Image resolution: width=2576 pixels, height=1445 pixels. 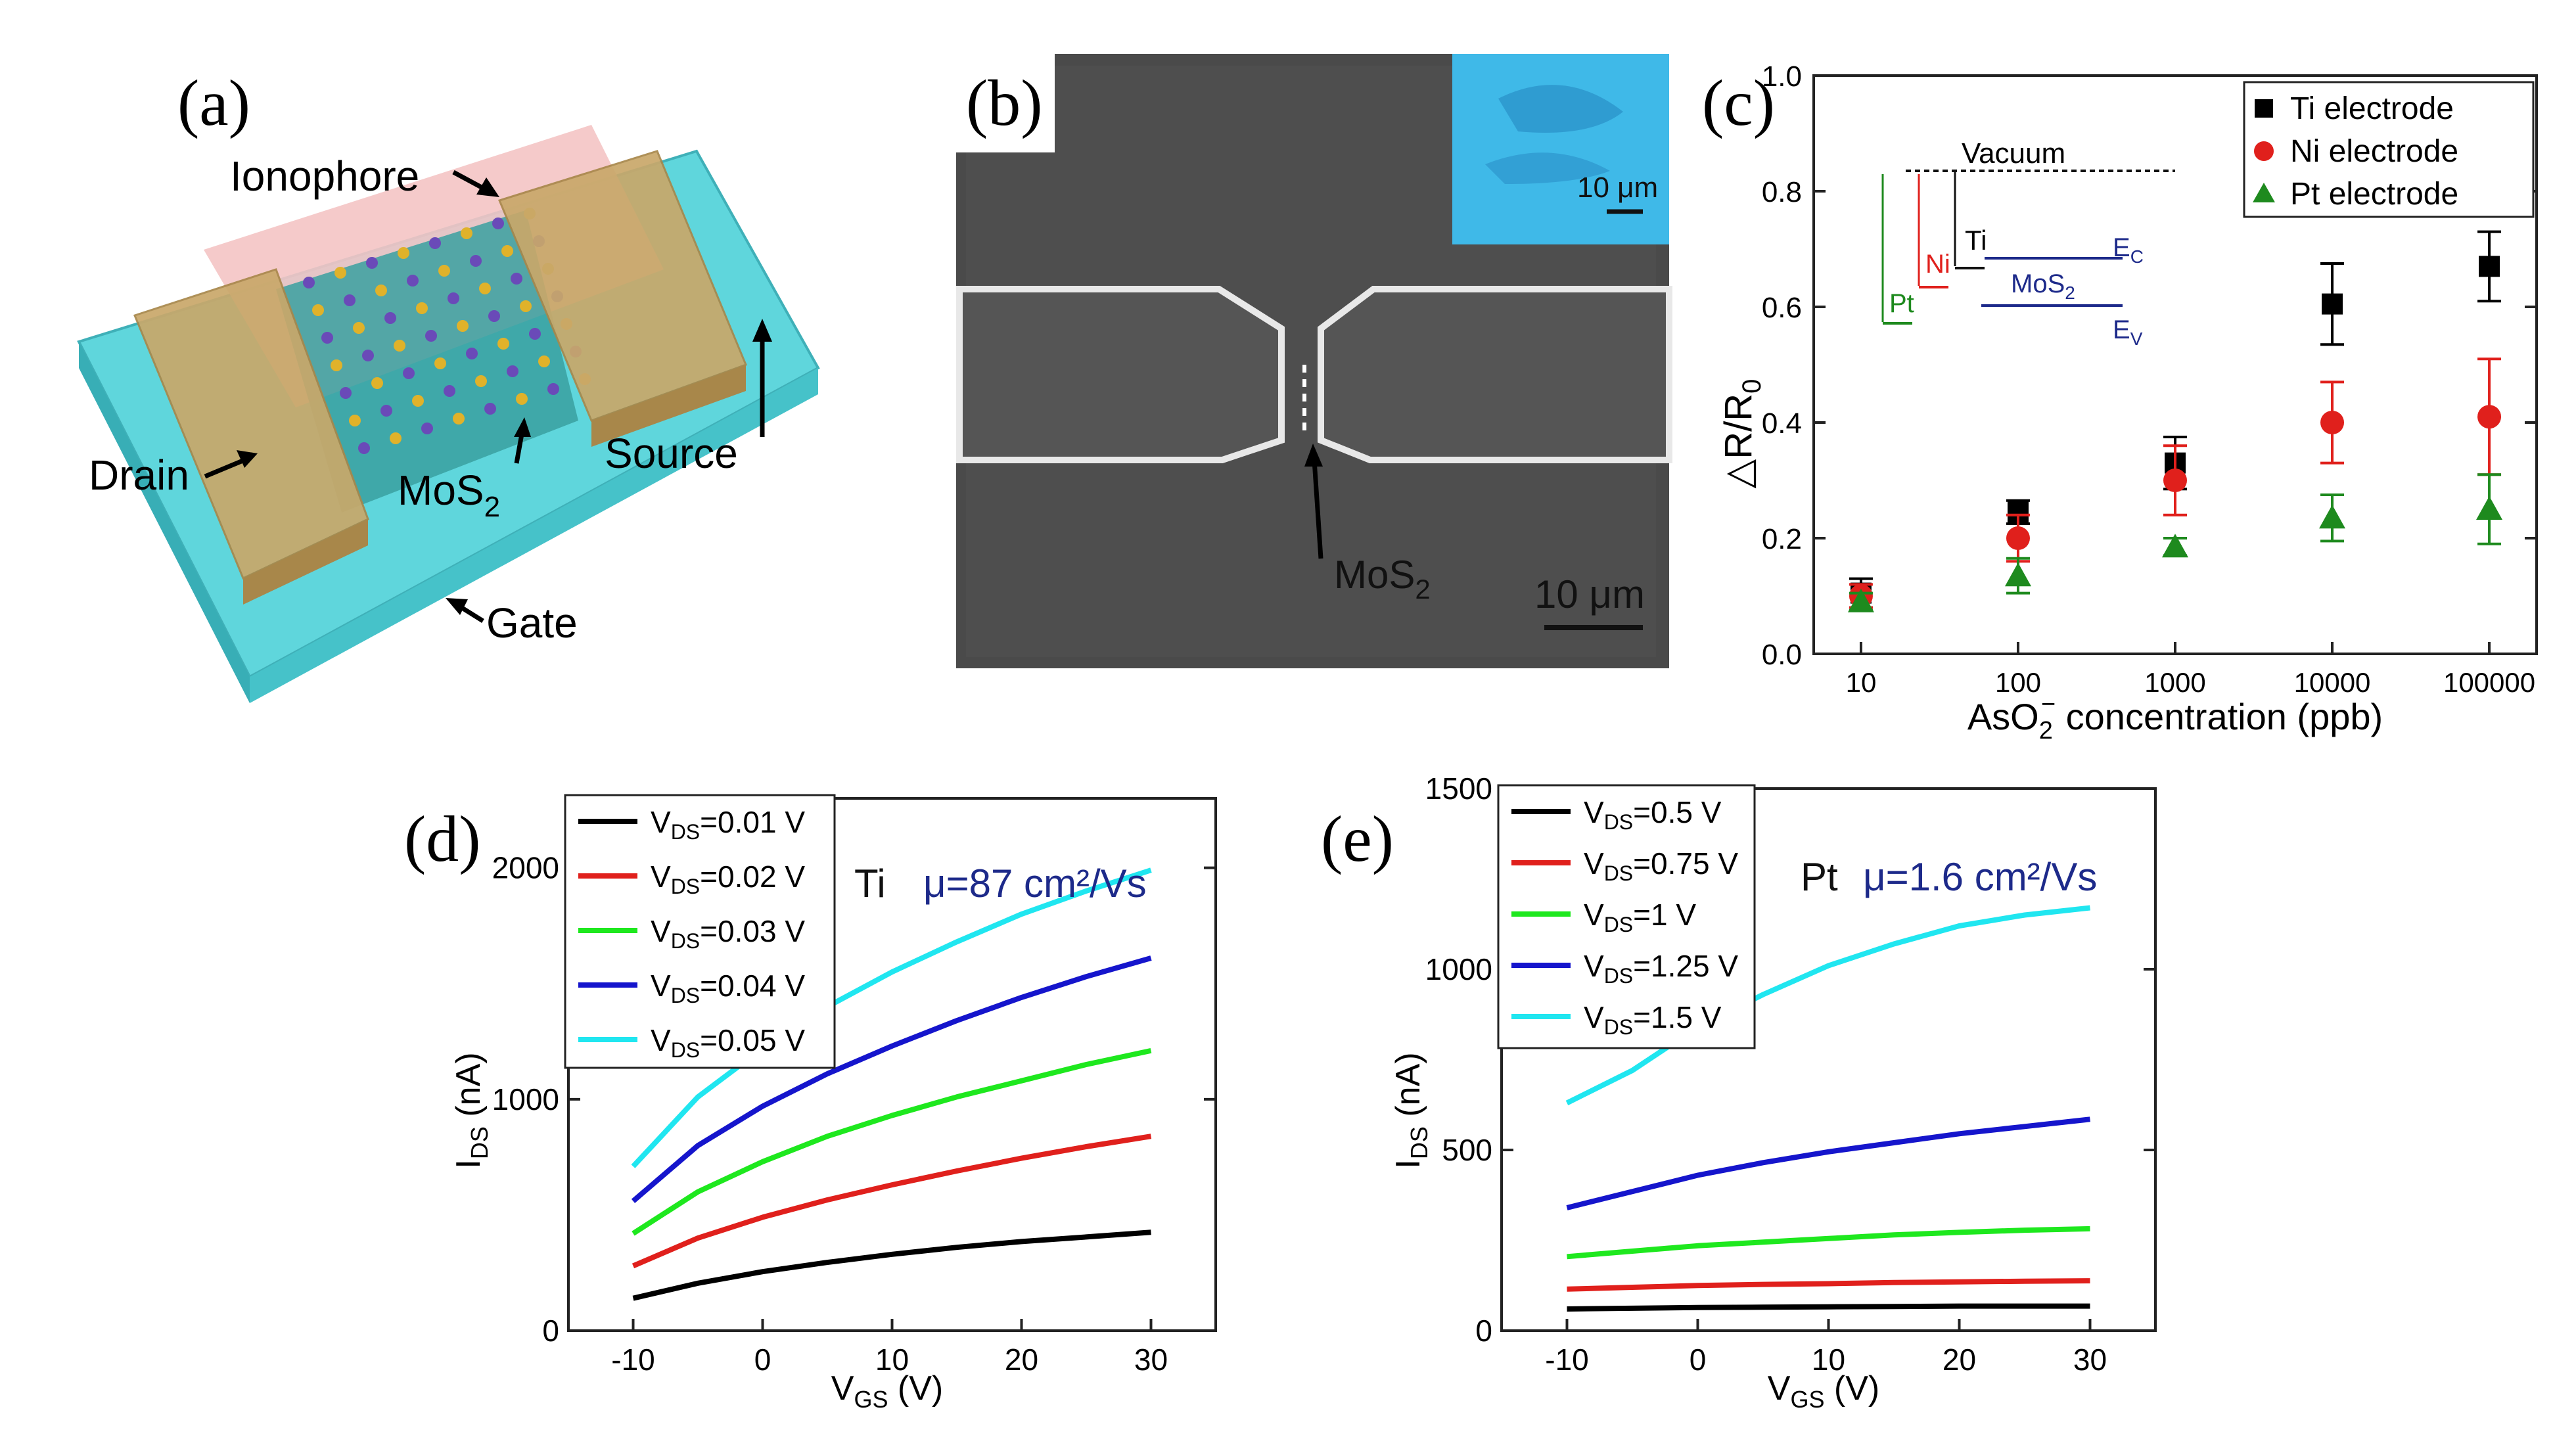 I want to click on legend-label: VDS=0.01 V, so click(x=728, y=825).